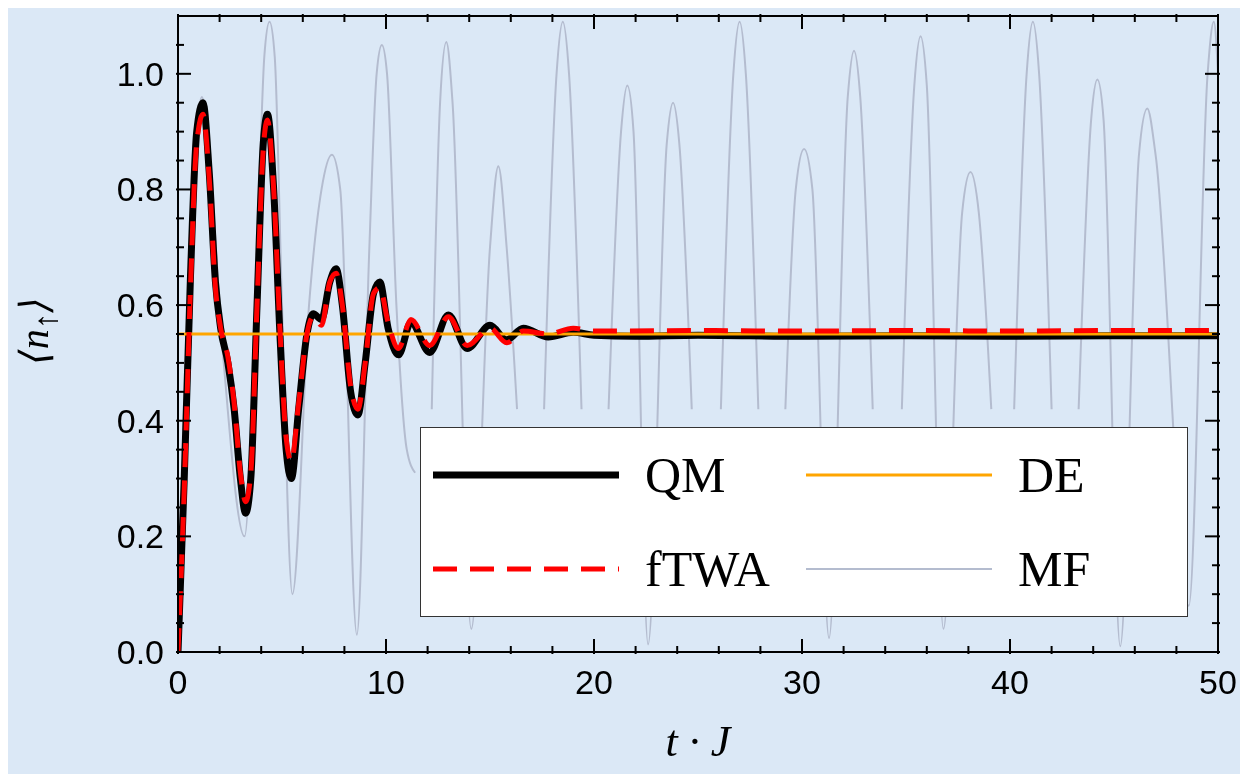 Image resolution: width=1248 pixels, height=782 pixels. What do you see at coordinates (594, 682) in the screenshot?
I see `x-tick-label: 20` at bounding box center [594, 682].